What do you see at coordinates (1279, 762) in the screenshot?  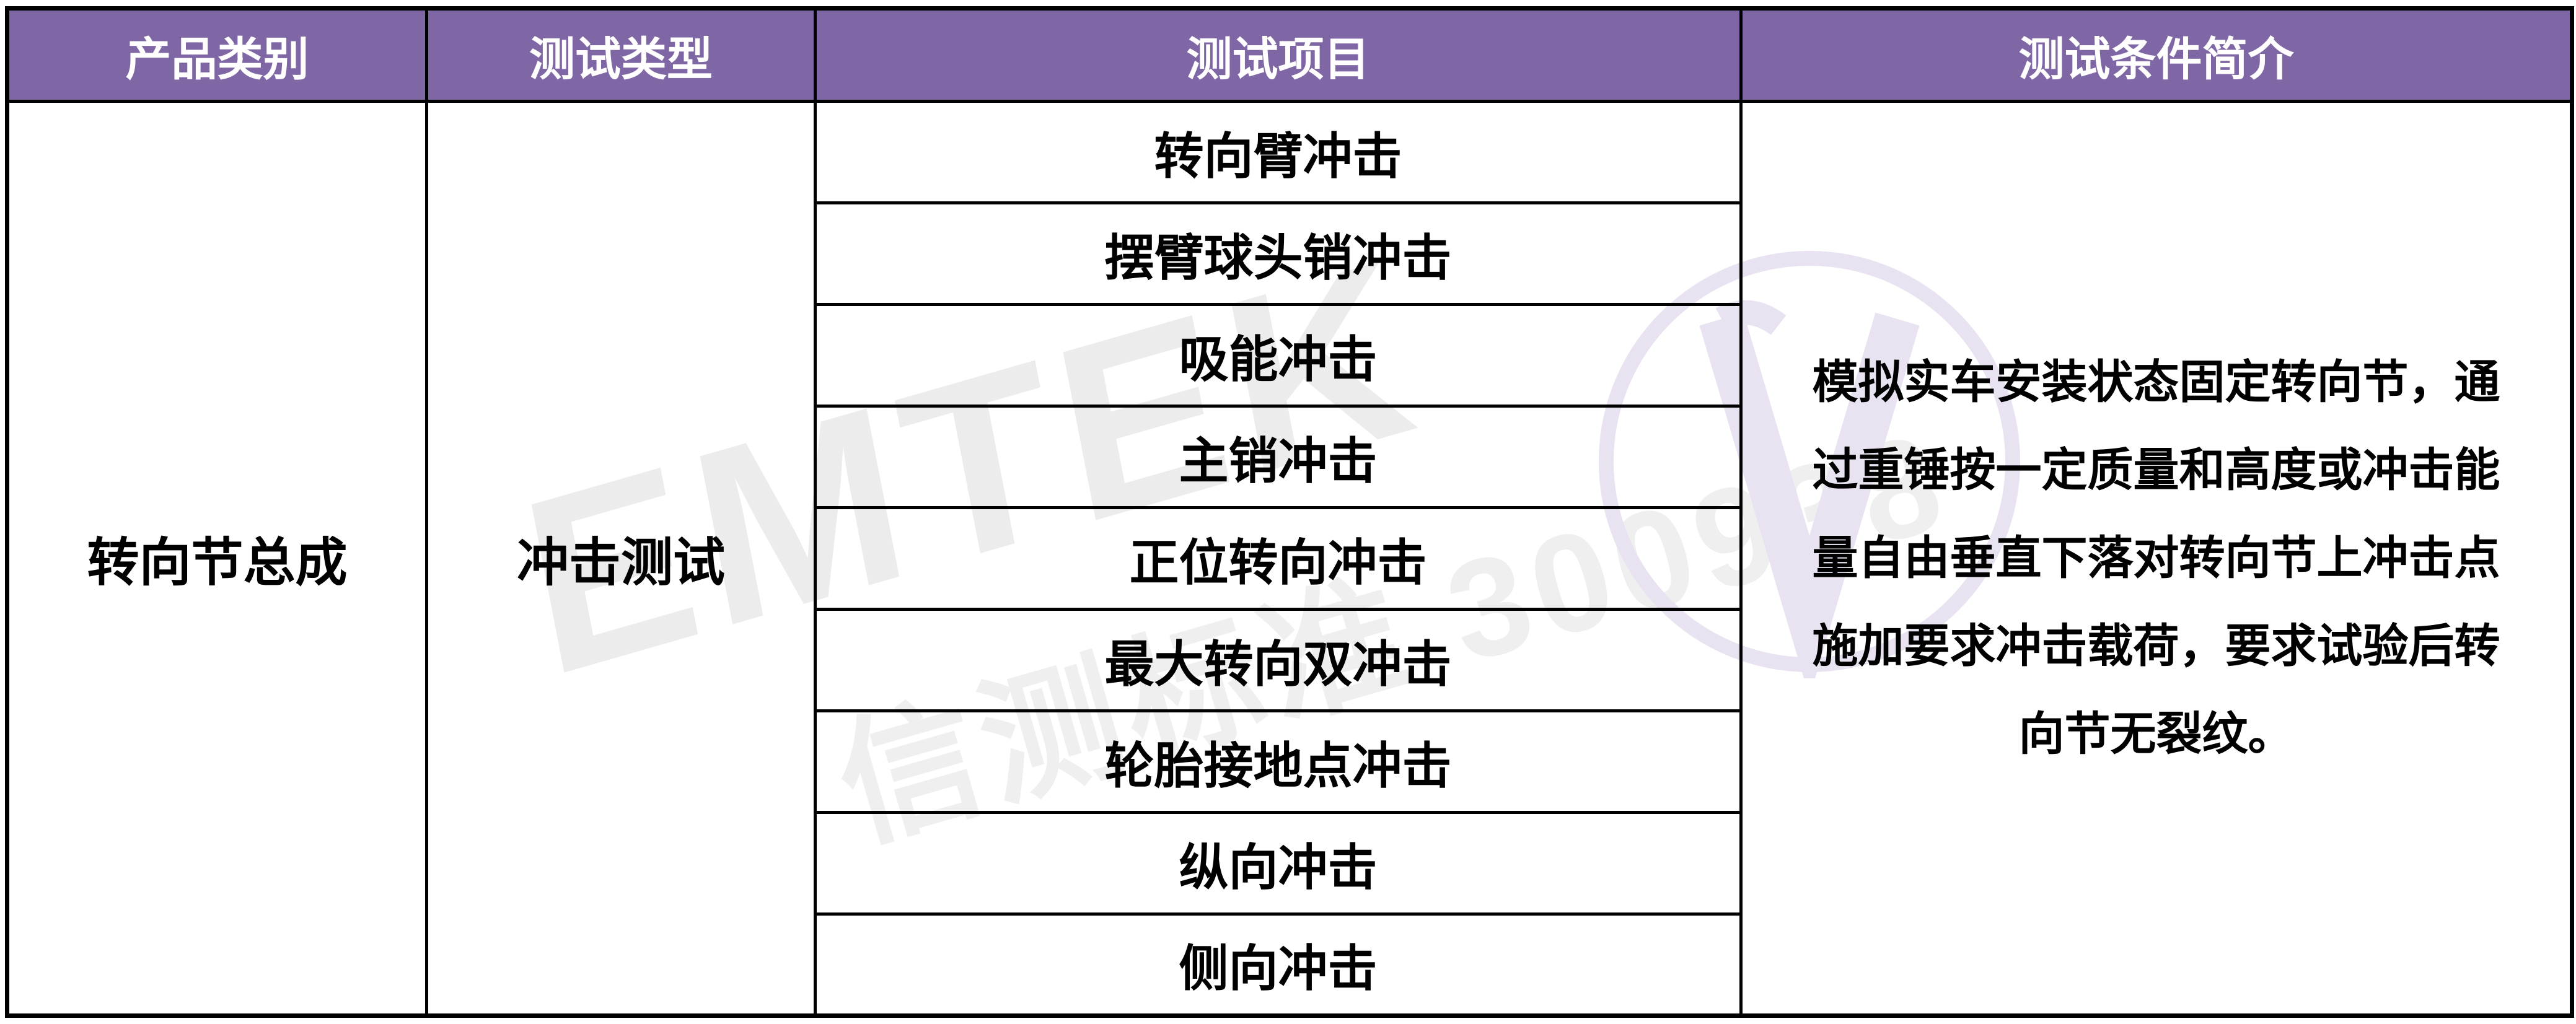 I see `cell-test-item: 轮胎接地点冲击` at bounding box center [1279, 762].